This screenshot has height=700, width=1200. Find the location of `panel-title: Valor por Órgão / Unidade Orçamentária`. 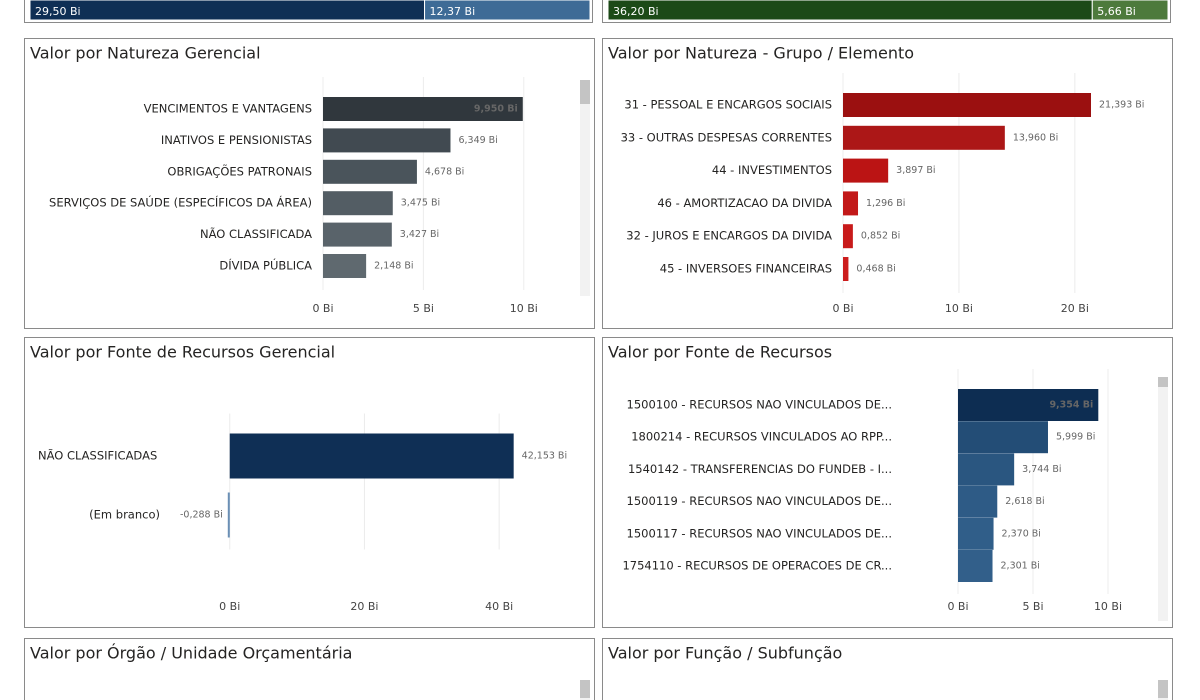

panel-title: Valor por Órgão / Unidade Orçamentária is located at coordinates (191, 653).